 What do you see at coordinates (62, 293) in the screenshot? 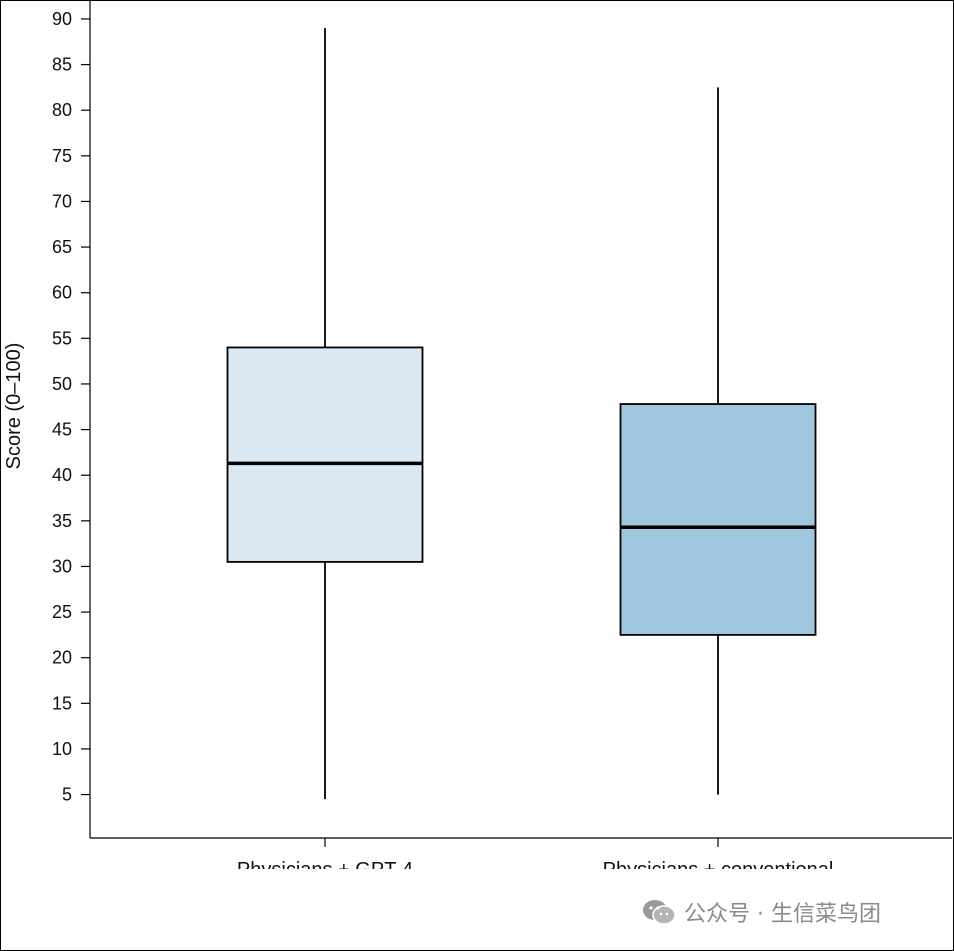
I see `y-tick-label: 60` at bounding box center [62, 293].